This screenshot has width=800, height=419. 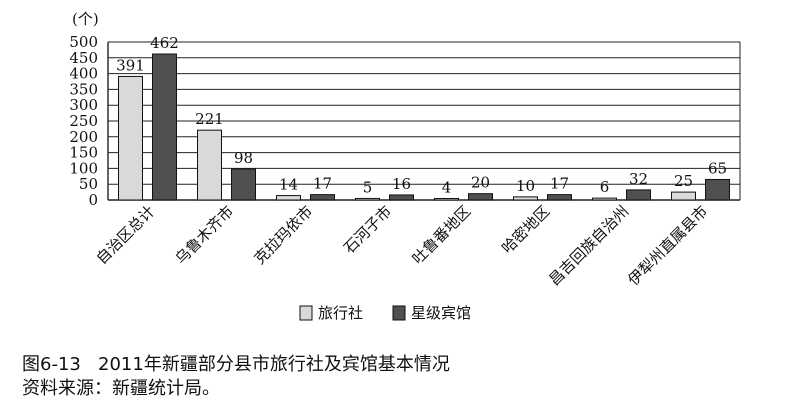 I want to click on legend: 旅行社 星级宾馆, so click(x=385, y=313).